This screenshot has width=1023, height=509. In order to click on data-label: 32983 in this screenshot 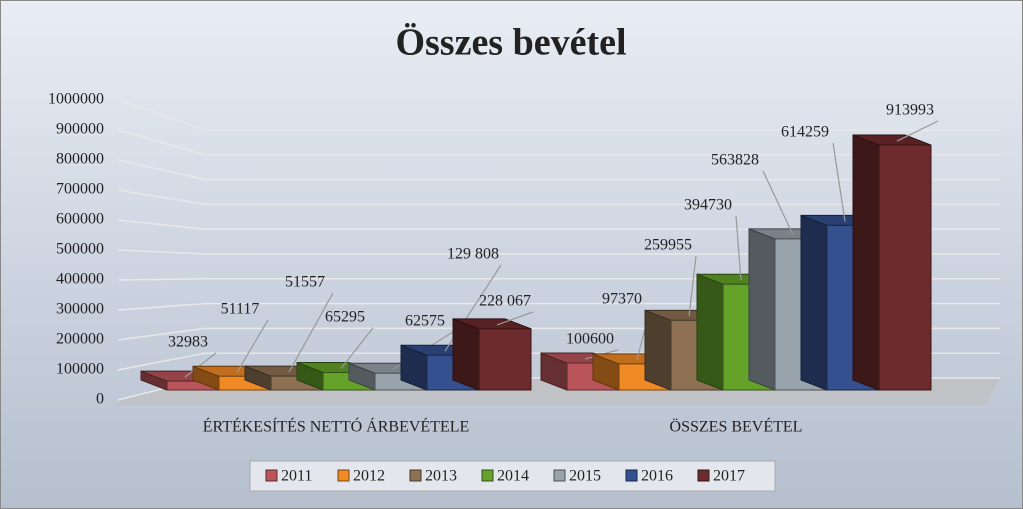, I will do `click(188, 342)`.